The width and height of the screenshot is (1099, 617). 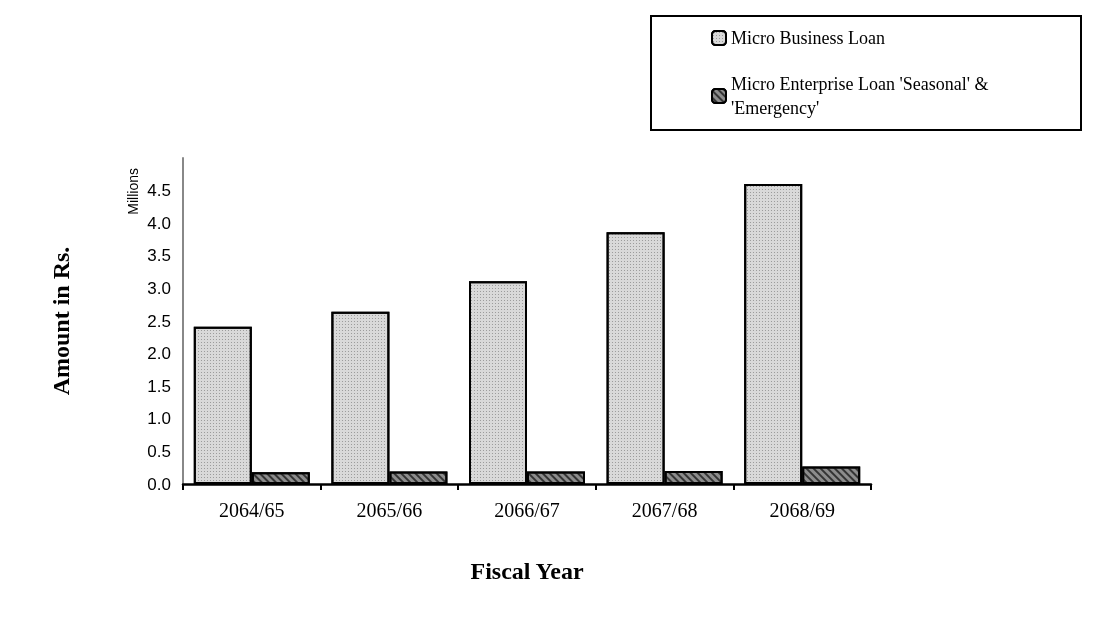 What do you see at coordinates (159, 386) in the screenshot?
I see `y-tick-label: 1.5` at bounding box center [159, 386].